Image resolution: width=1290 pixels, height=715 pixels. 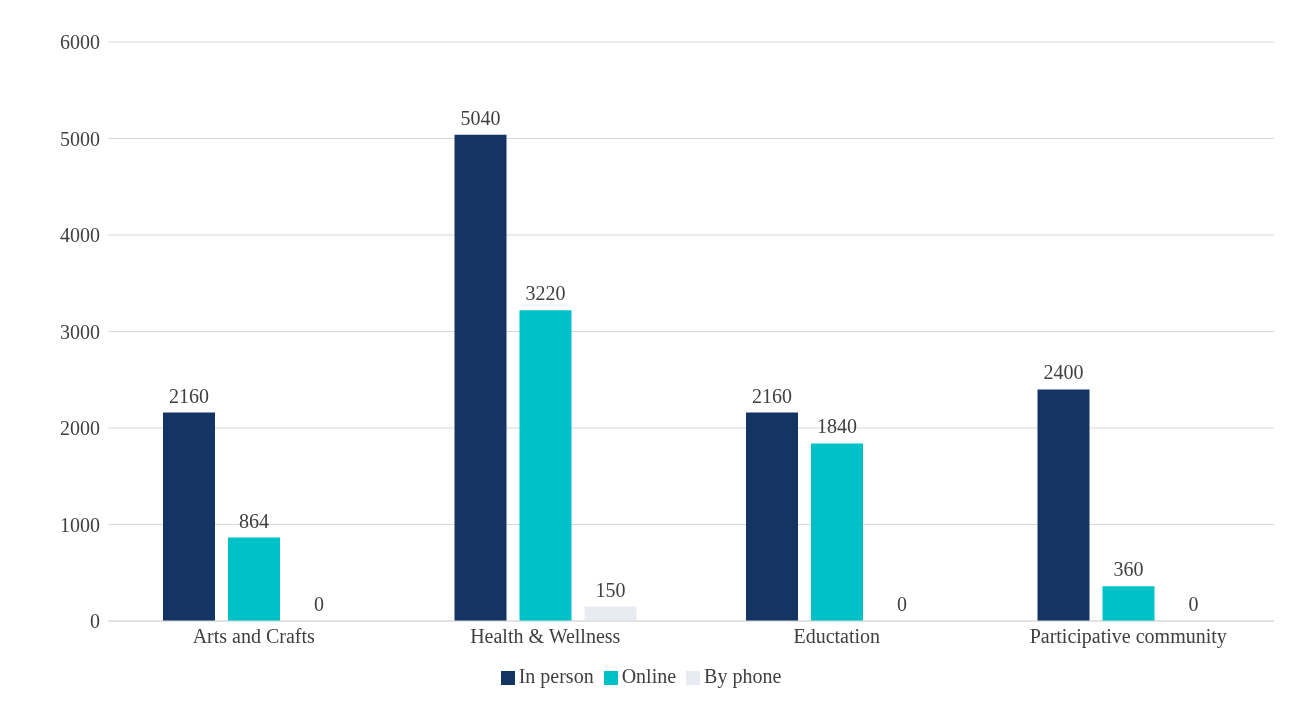 I want to click on y-tick-label: 5000, so click(x=80, y=138).